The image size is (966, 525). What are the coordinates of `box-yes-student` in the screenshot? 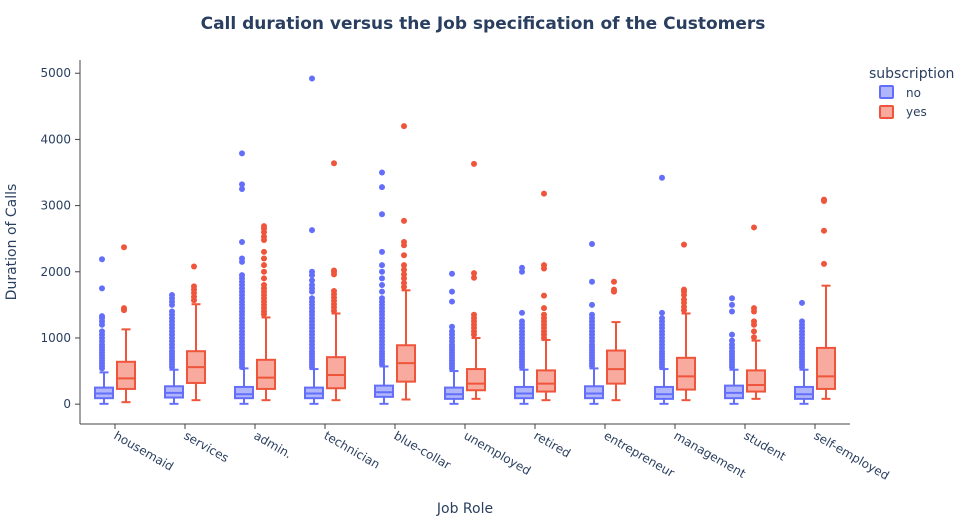 It's located at (756, 312).